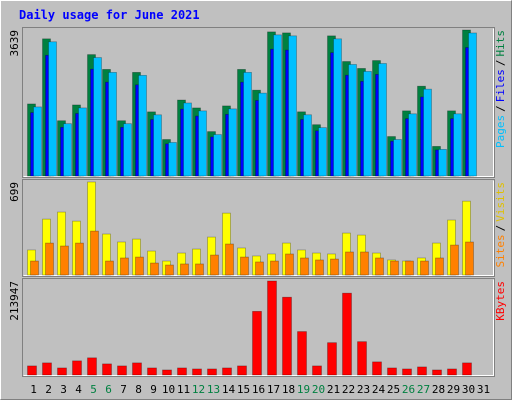 The width and height of the screenshot is (512, 400). Describe the element at coordinates (168, 389) in the screenshot. I see `x-tick-label: 10` at that location.